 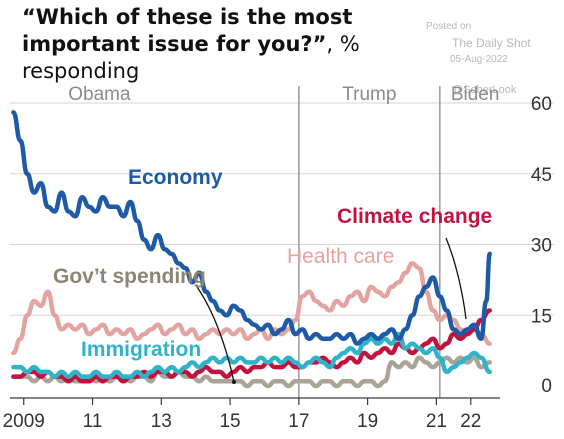 What do you see at coordinates (191, 57) in the screenshot?
I see `chart-title-suffix: , % responding` at bounding box center [191, 57].